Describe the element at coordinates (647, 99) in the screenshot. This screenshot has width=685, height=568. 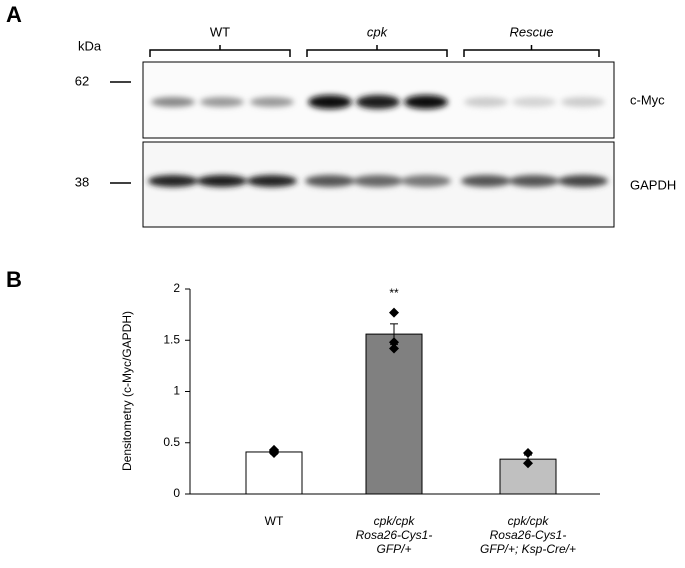
I see `band-label: c-Myc` at that location.